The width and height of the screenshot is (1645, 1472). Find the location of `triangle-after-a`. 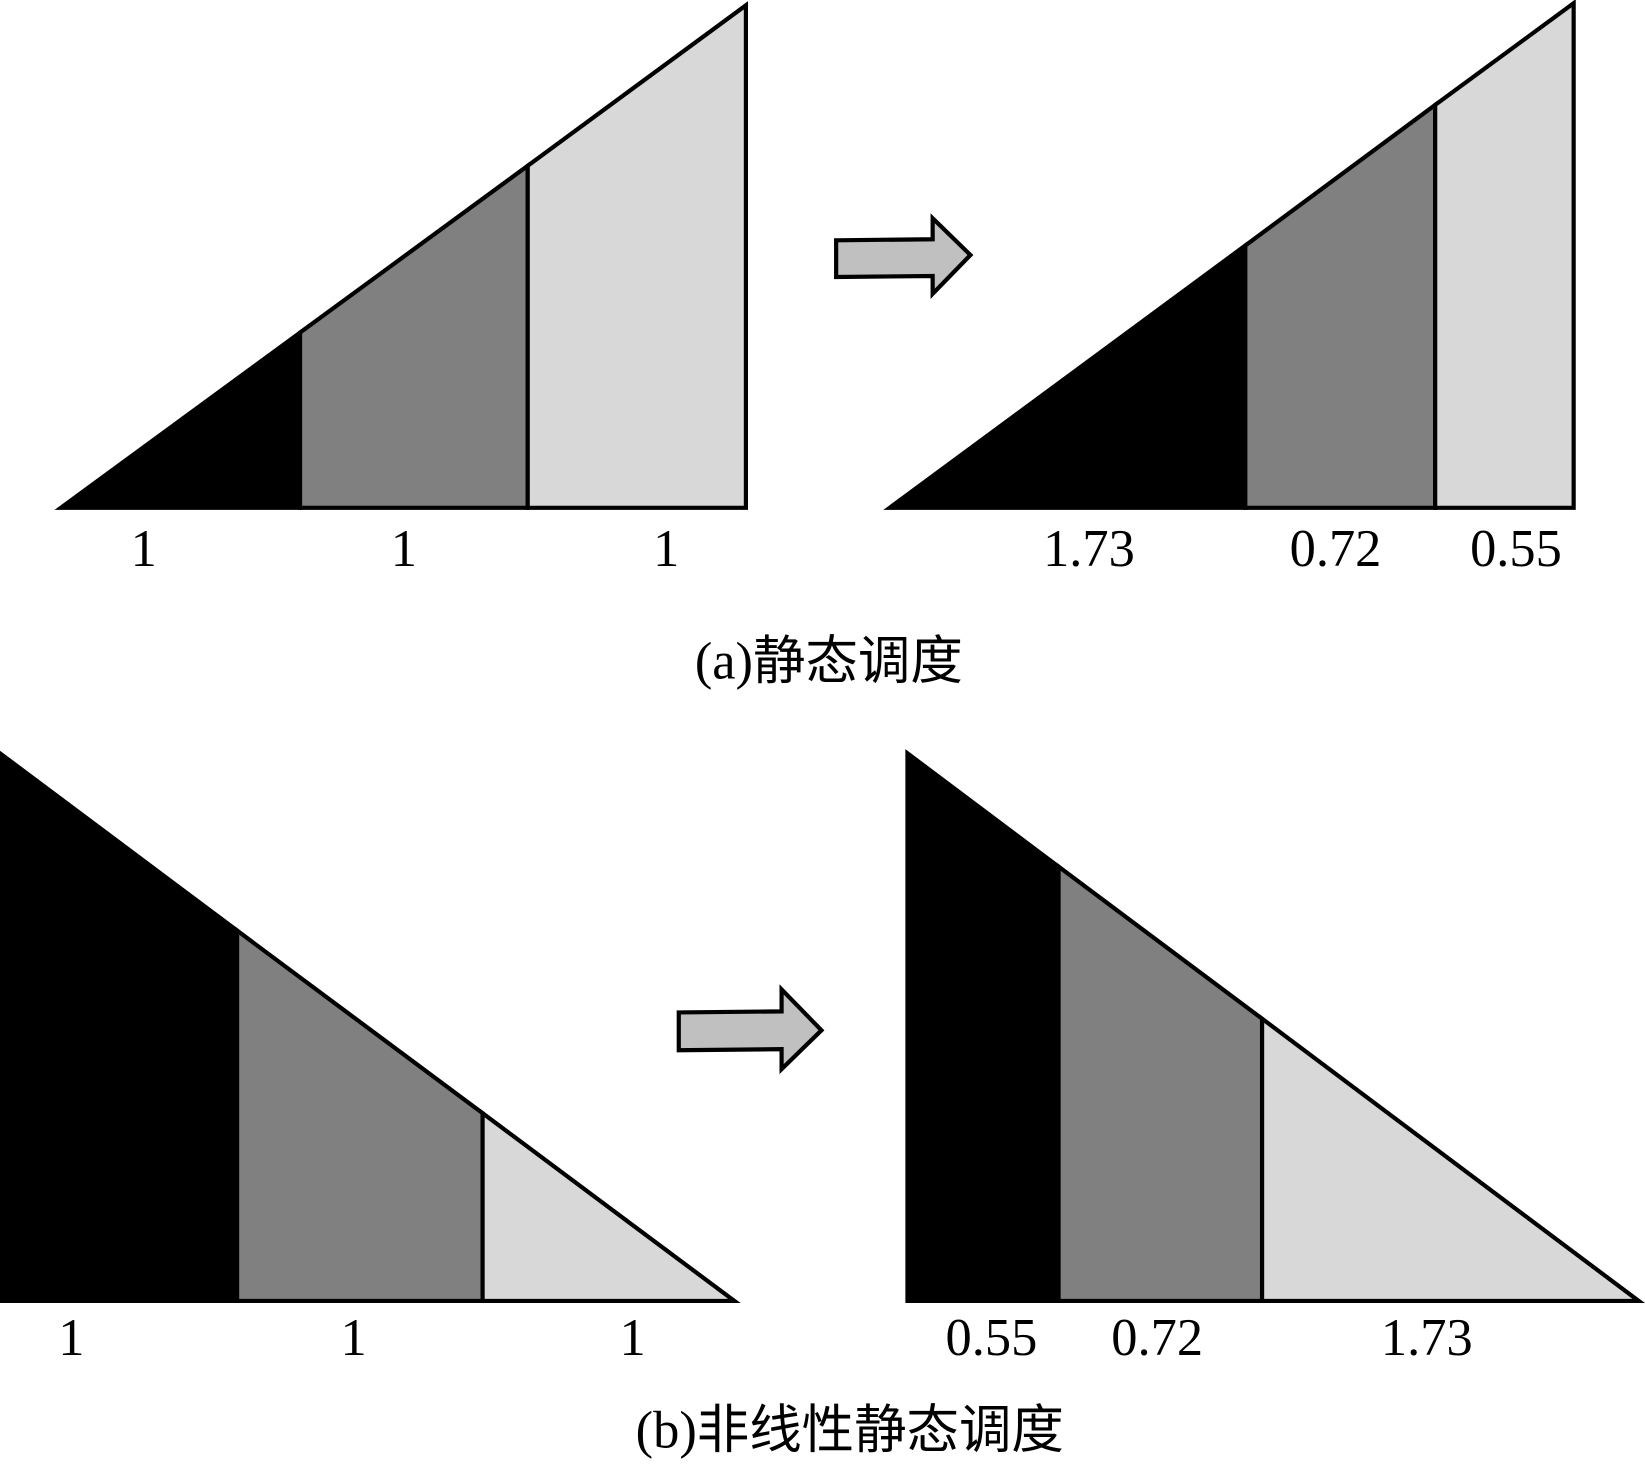

triangle-after-a is located at coordinates (1229, 255).